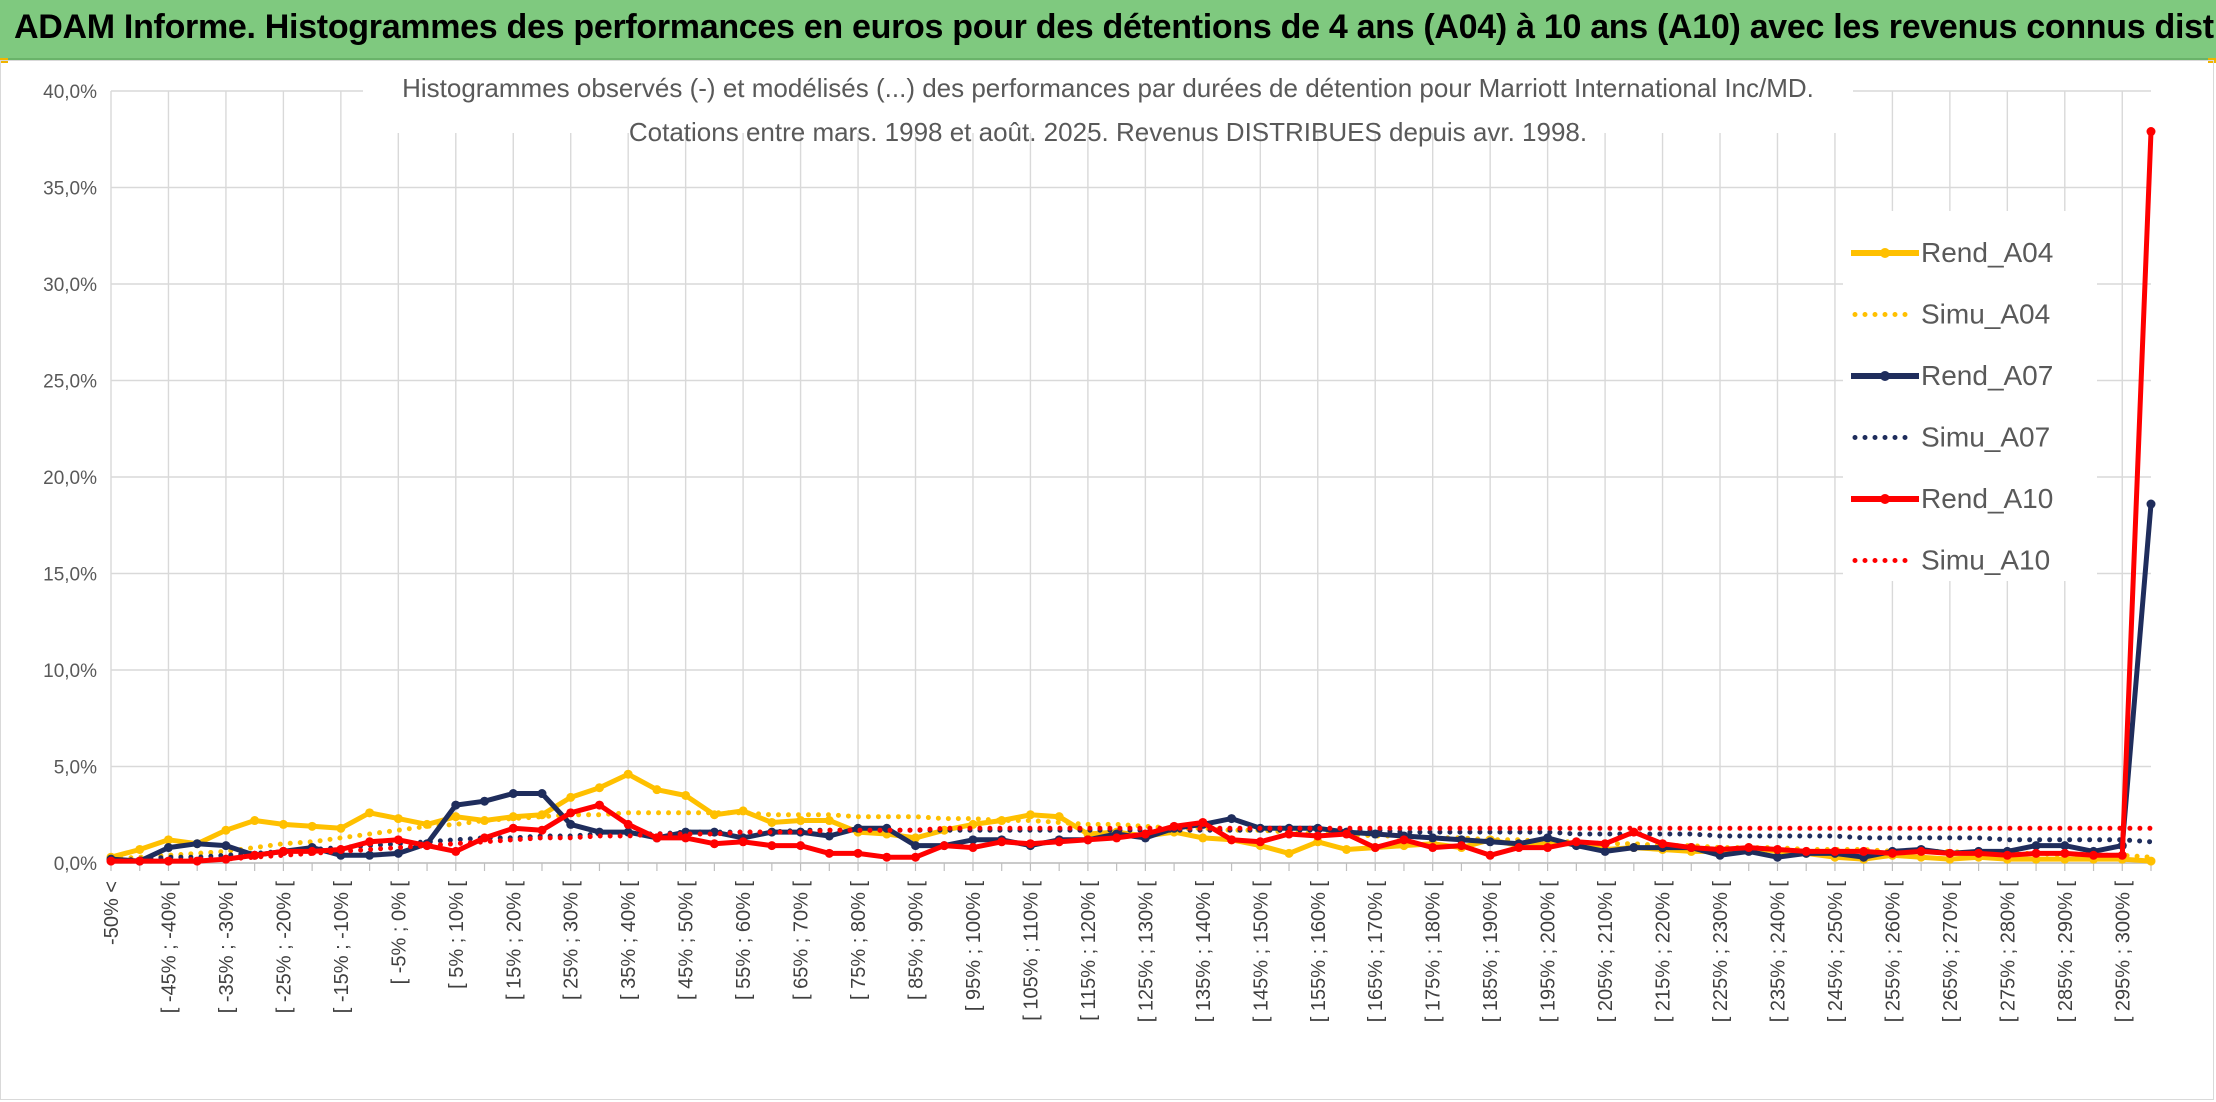  I want to click on y-tick-label: 35,0%, so click(70, 189).